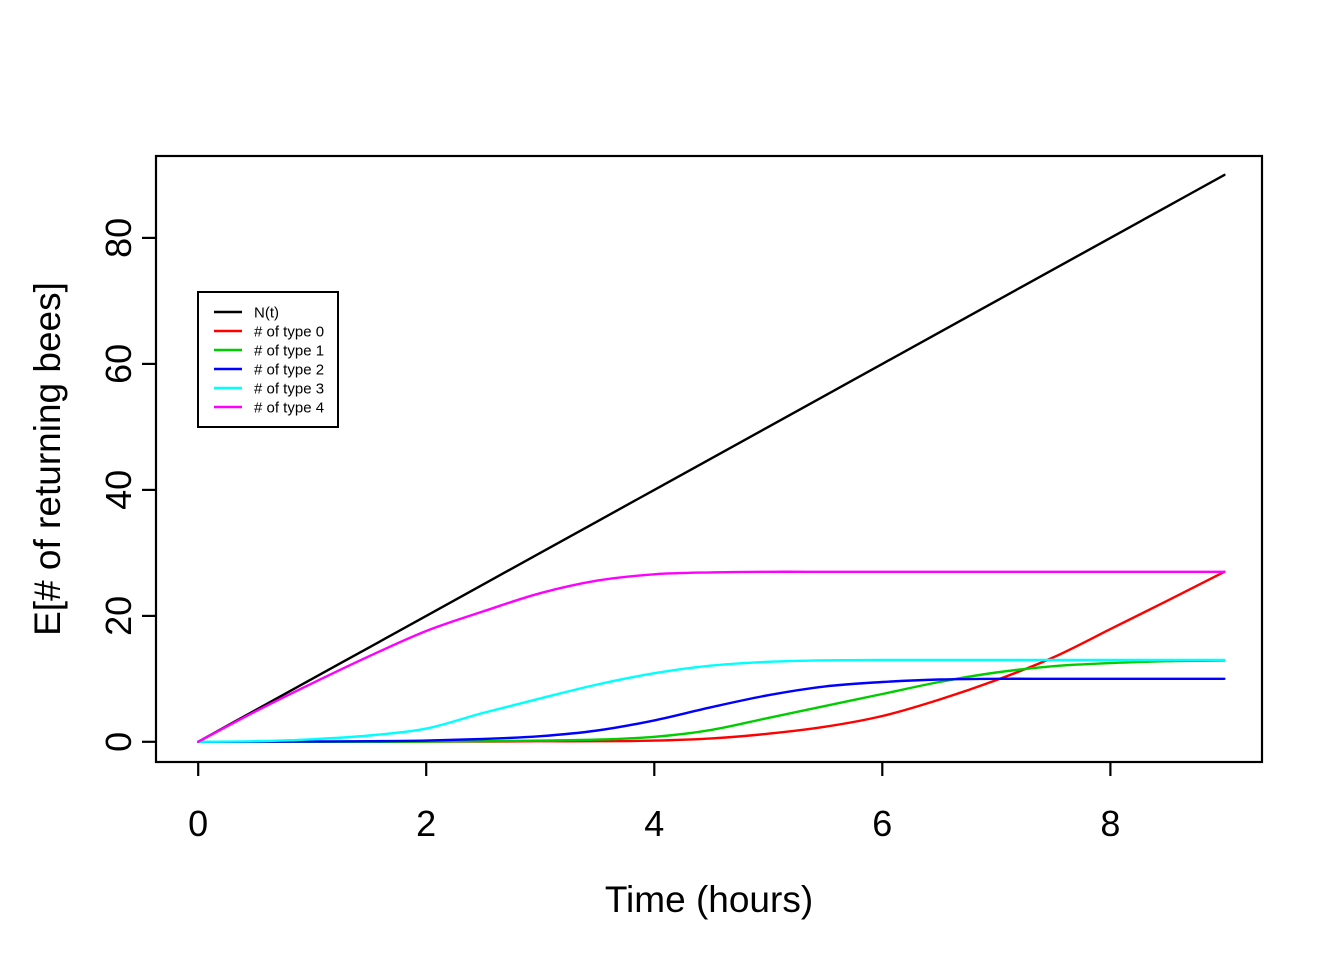  I want to click on y-tick-label: 20, so click(118, 616).